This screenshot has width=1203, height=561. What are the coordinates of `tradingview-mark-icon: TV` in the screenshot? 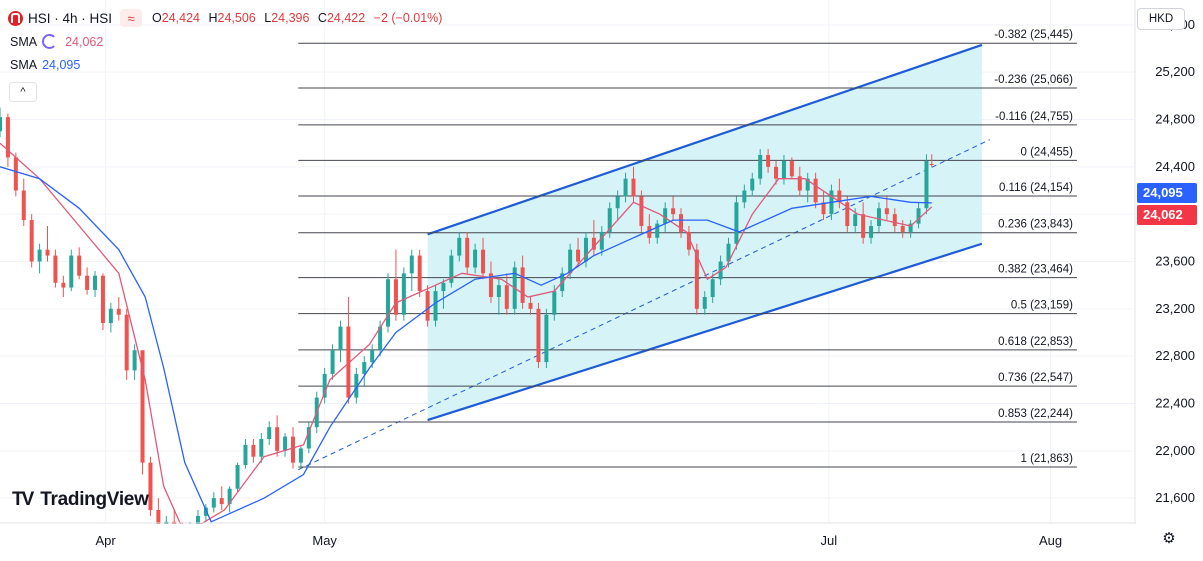 It's located at (23, 499).